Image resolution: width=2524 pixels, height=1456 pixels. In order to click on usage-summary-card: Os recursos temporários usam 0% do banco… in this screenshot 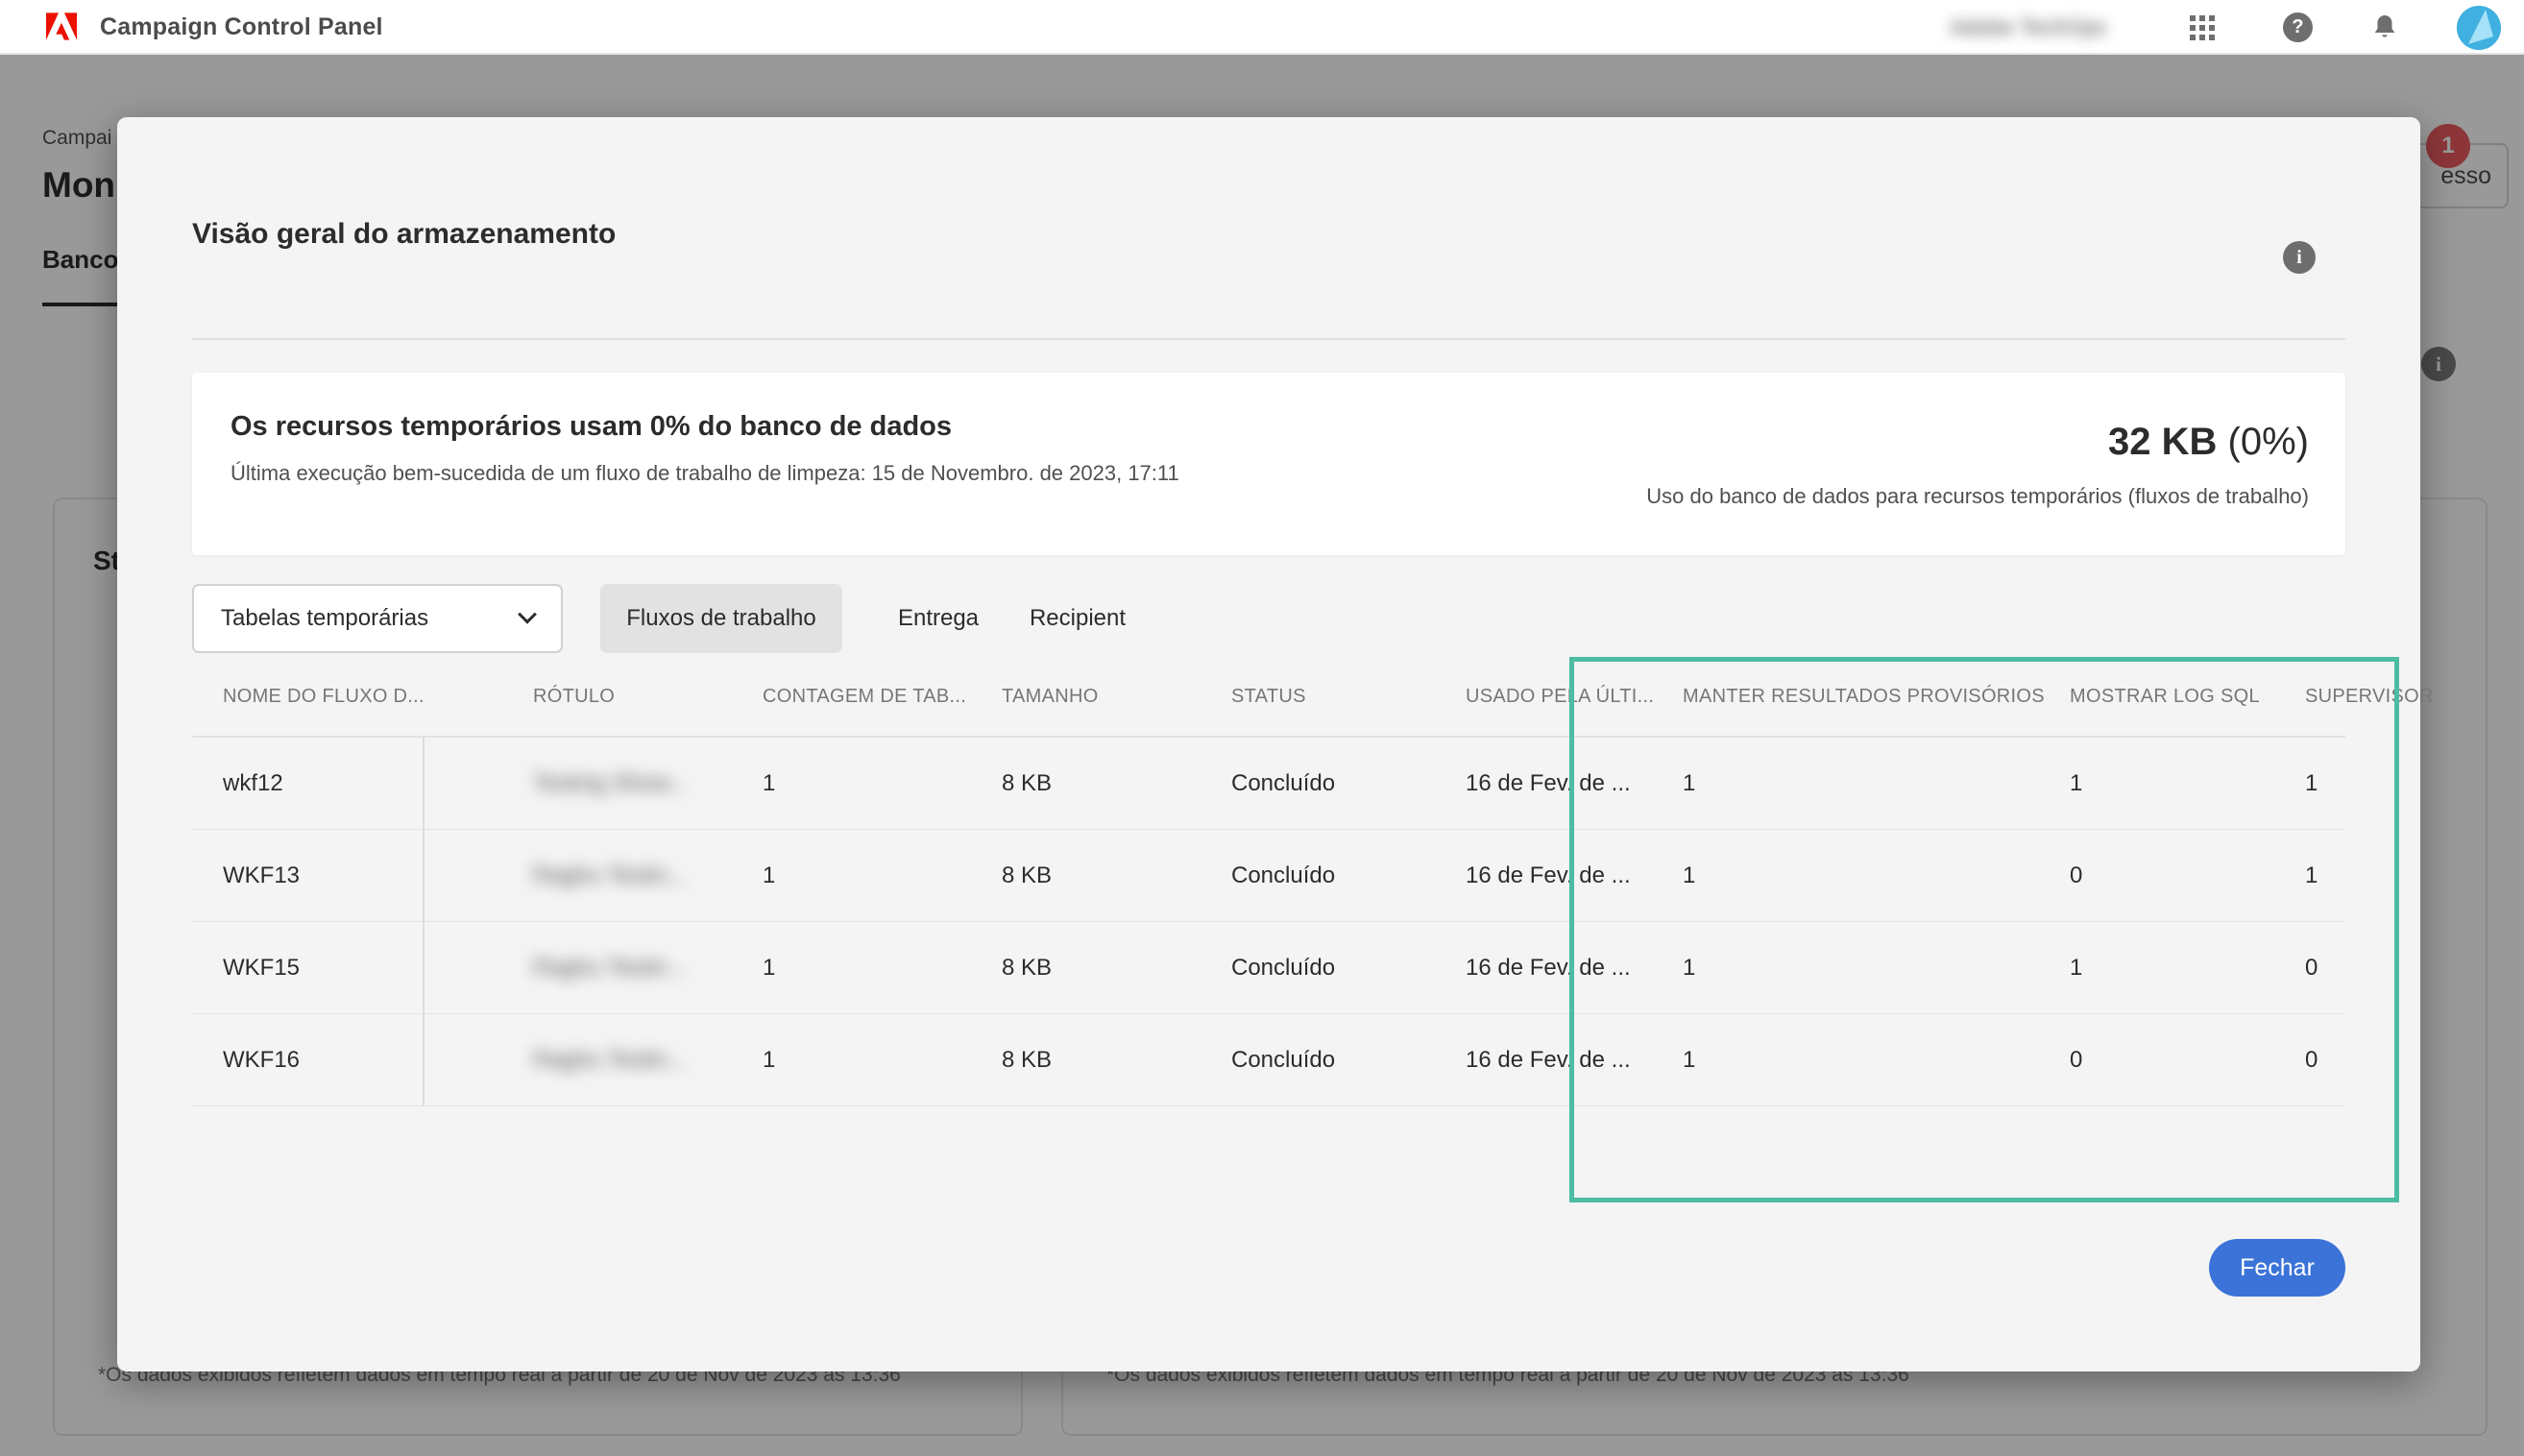, I will do `click(1268, 464)`.